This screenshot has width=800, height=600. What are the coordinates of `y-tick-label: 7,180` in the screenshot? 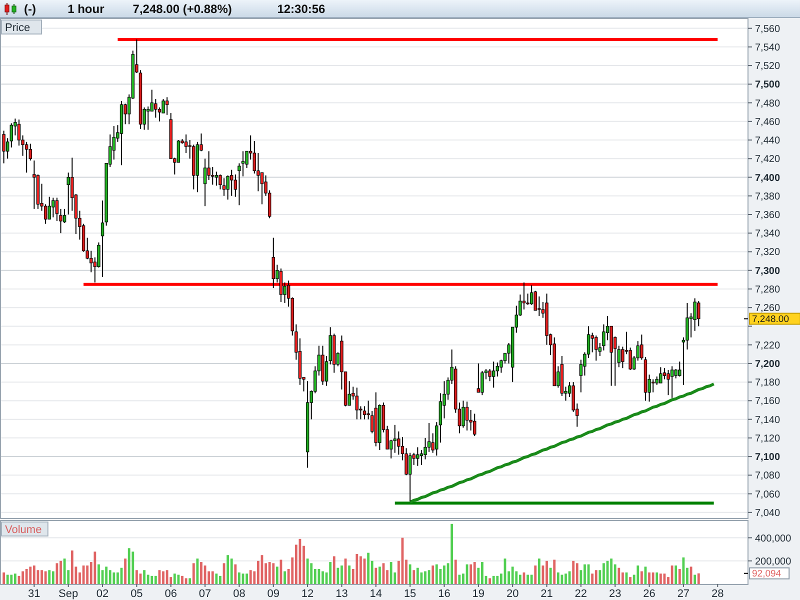 It's located at (767, 383).